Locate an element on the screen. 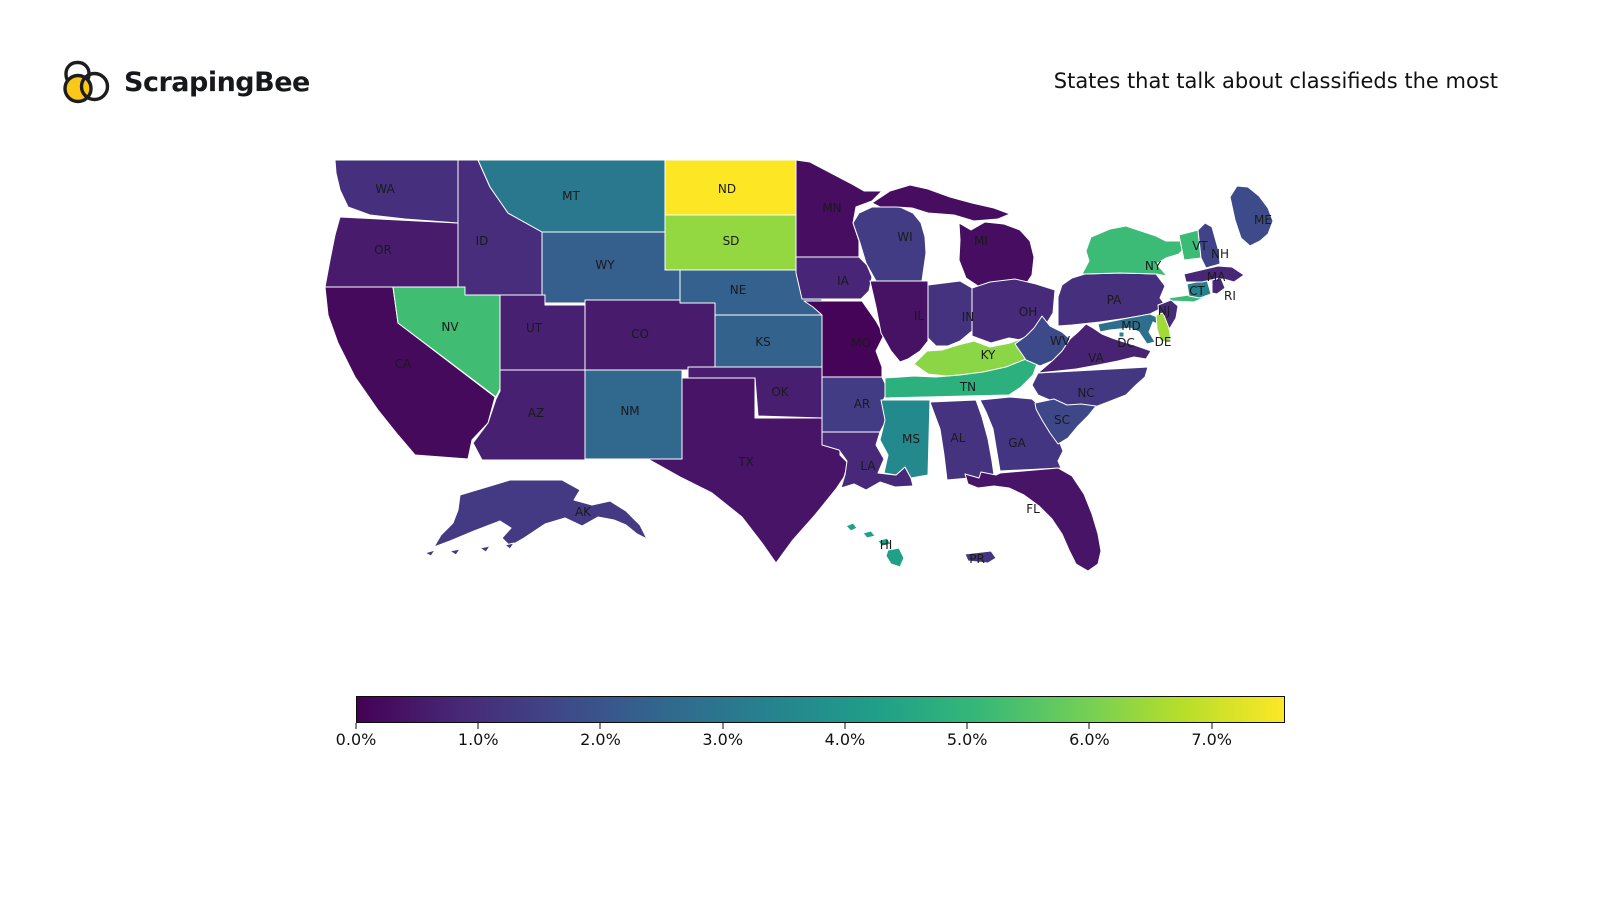 Image resolution: width=1600 pixels, height=900 pixels. state-SD is located at coordinates (730, 242).